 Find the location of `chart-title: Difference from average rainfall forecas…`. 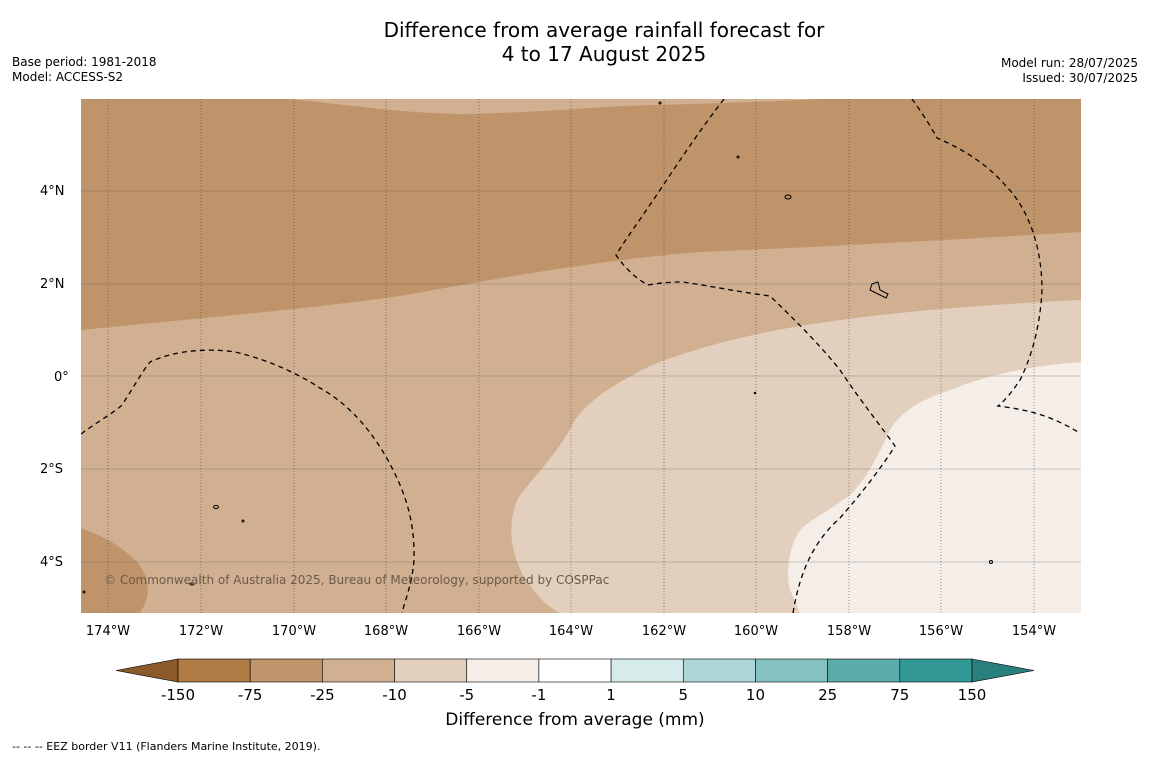

chart-title: Difference from average rainfall forecas… is located at coordinates (575, 42).